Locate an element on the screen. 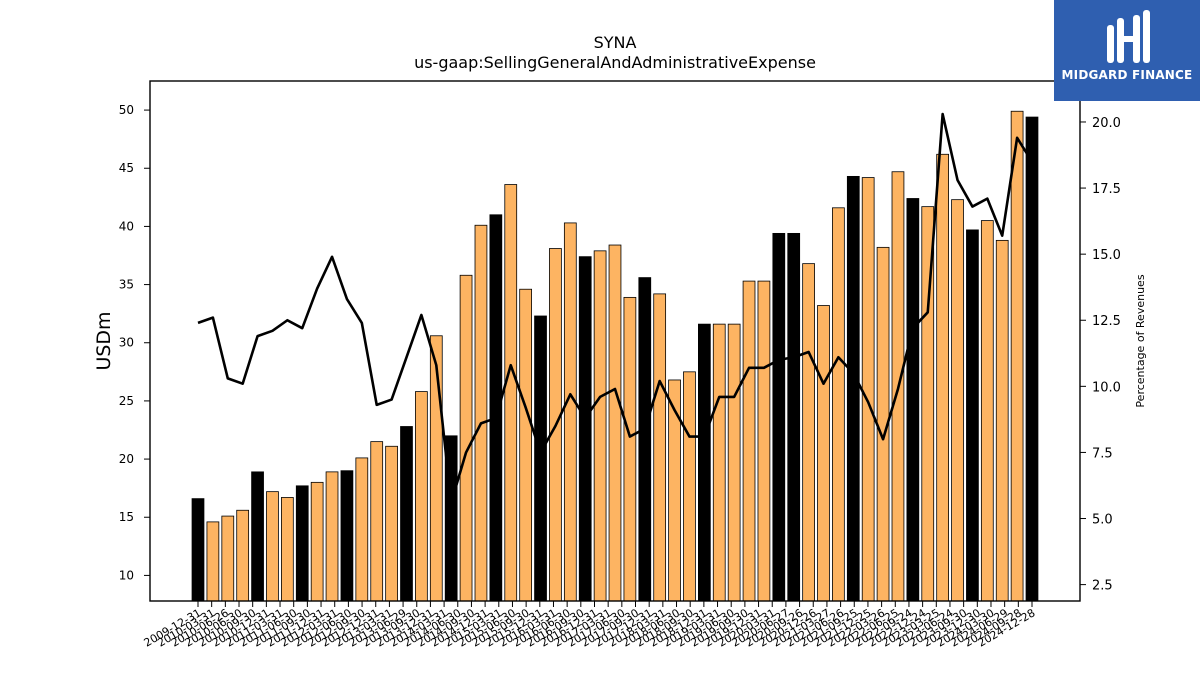 The width and height of the screenshot is (1200, 675). y-tick-label-right: 10.0 is located at coordinates (1106, 387).